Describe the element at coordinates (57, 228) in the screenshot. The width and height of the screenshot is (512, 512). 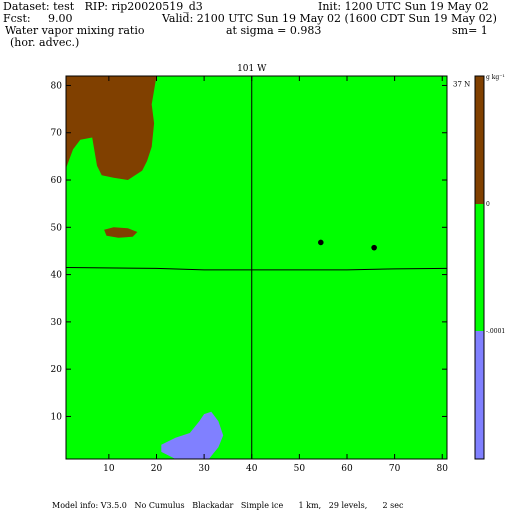
I see `y-tick-label-50: 50` at that location.